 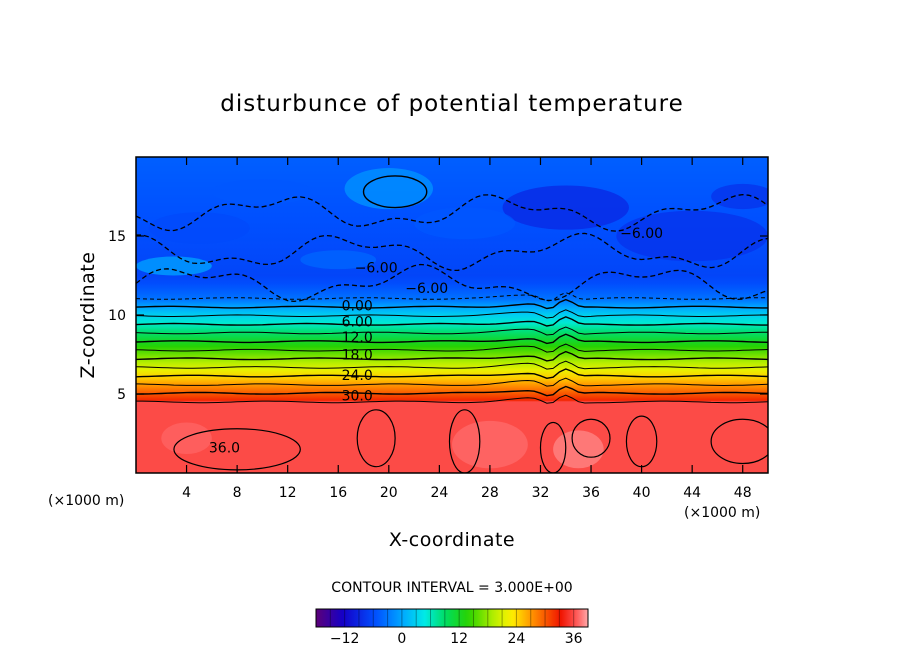 I want to click on x-tick-label: 12, so click(x=288, y=493).